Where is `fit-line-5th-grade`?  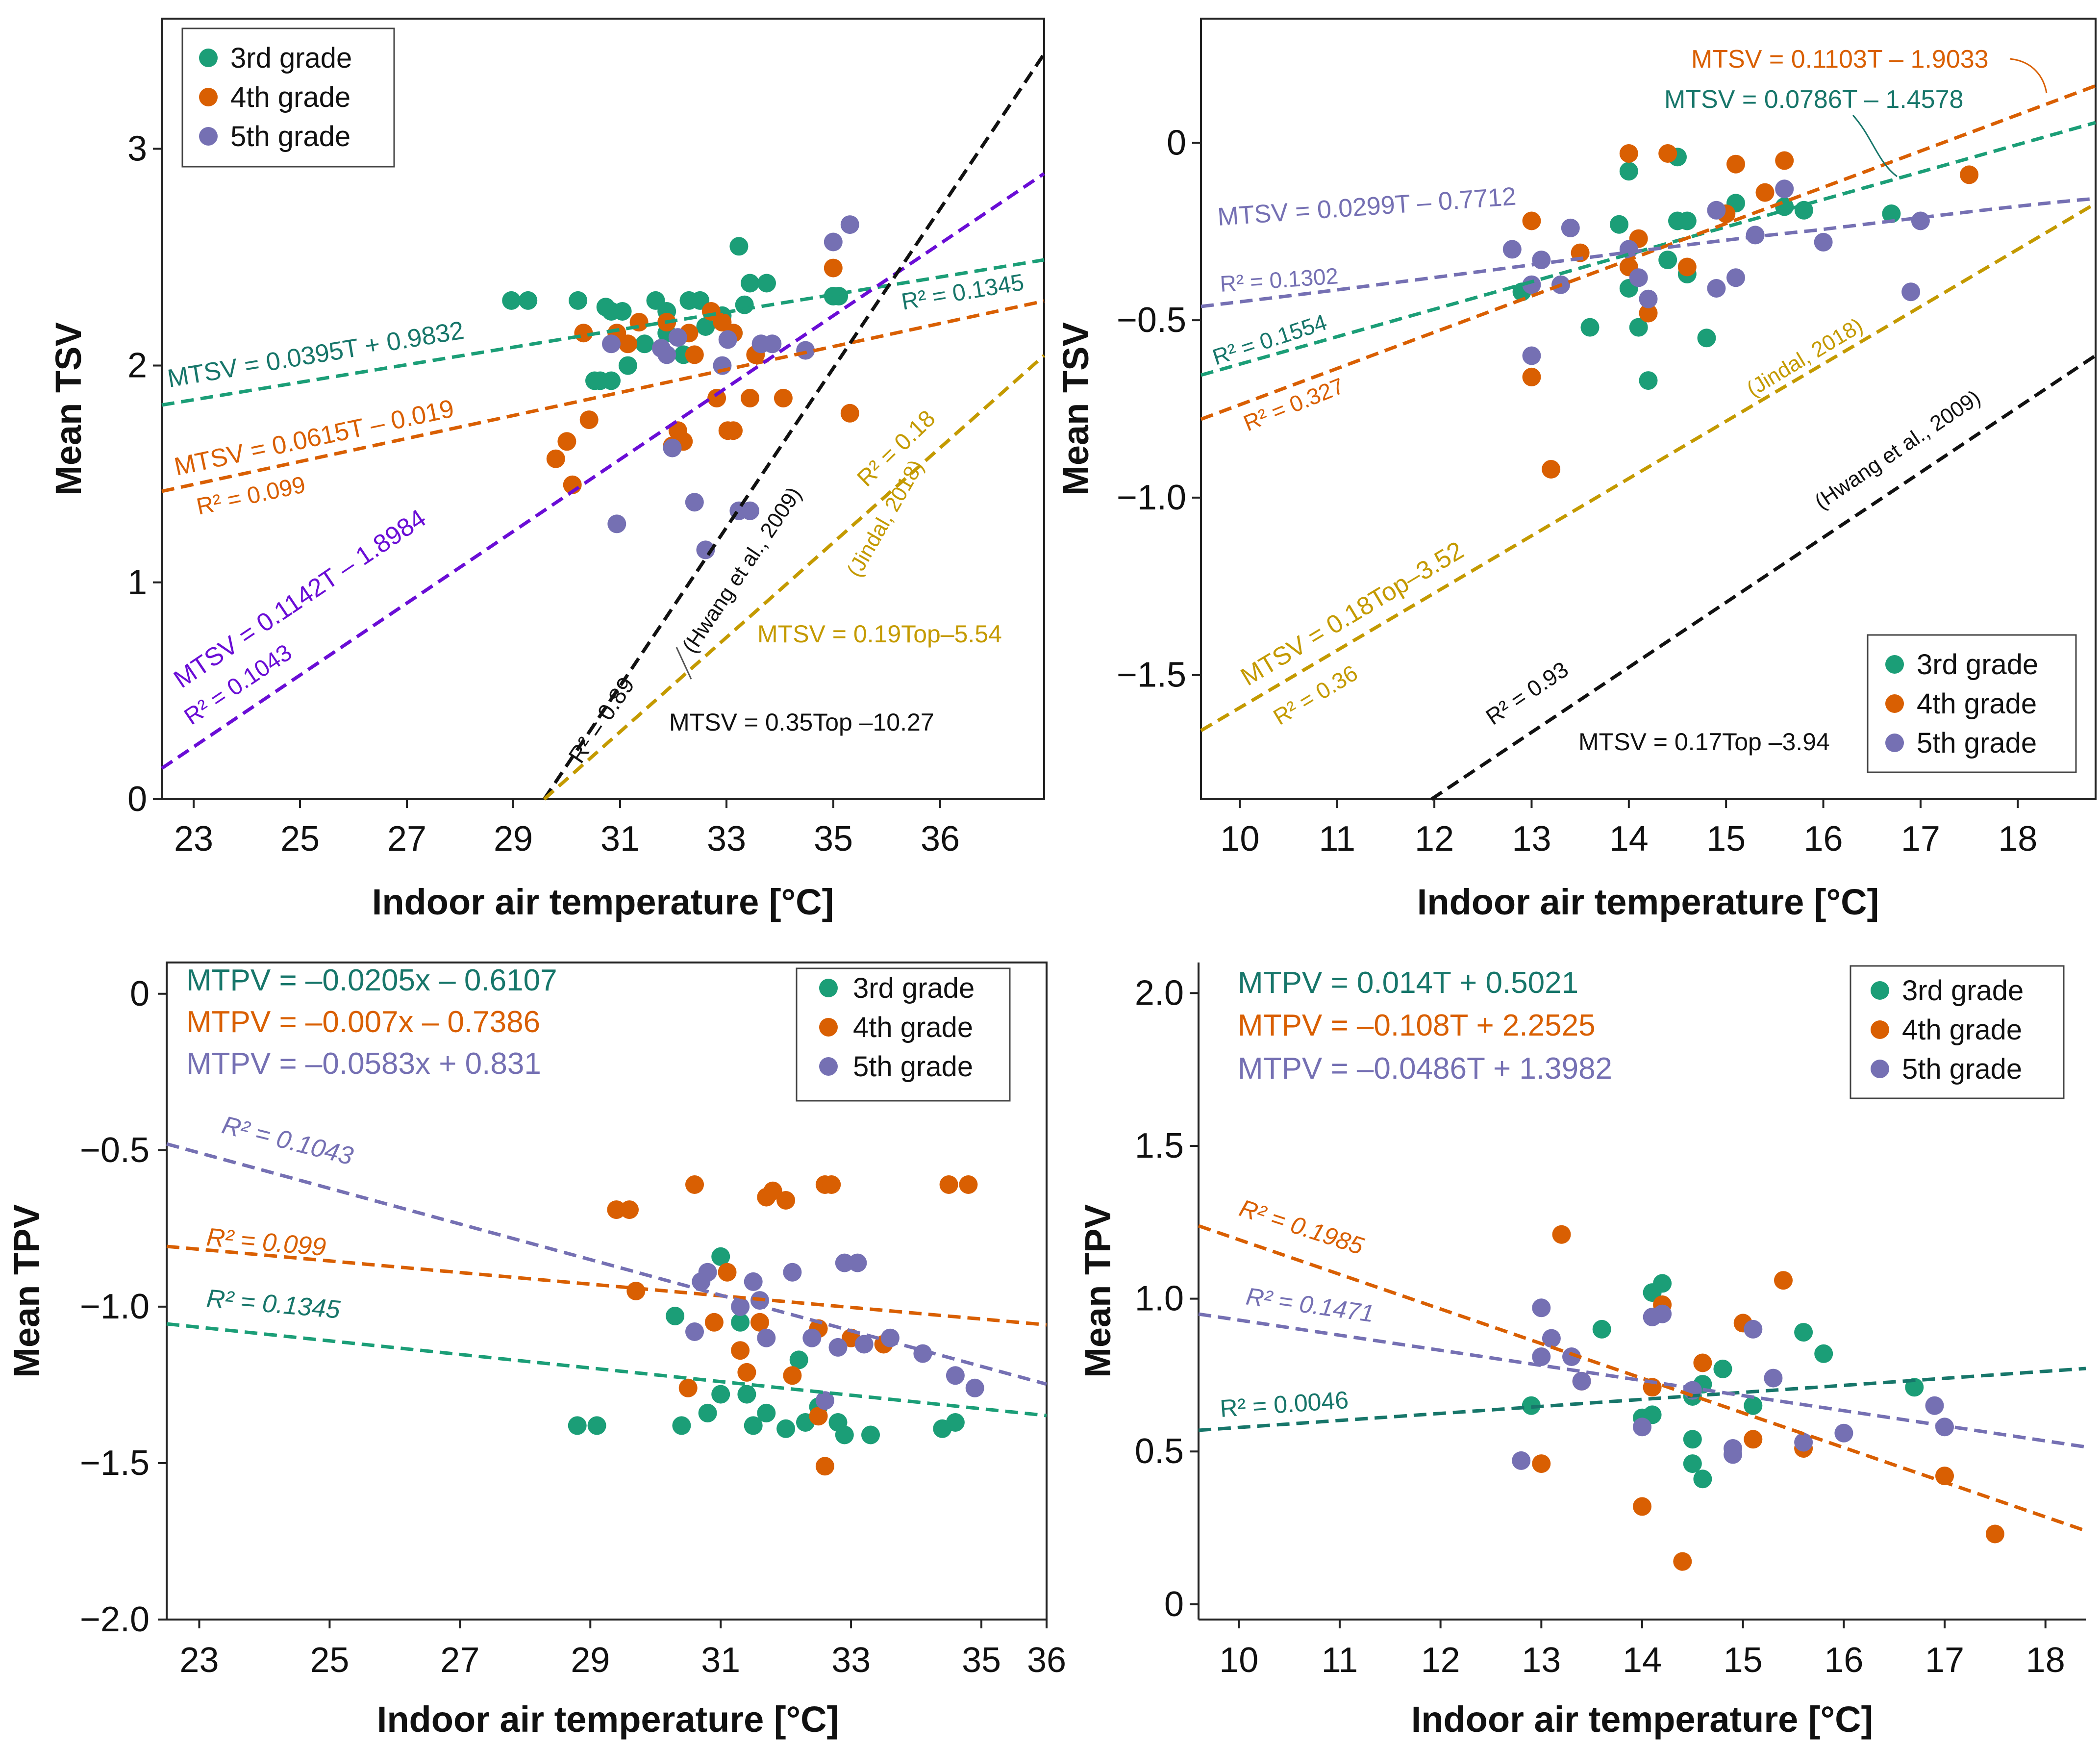 fit-line-5th-grade is located at coordinates (1642, 1380).